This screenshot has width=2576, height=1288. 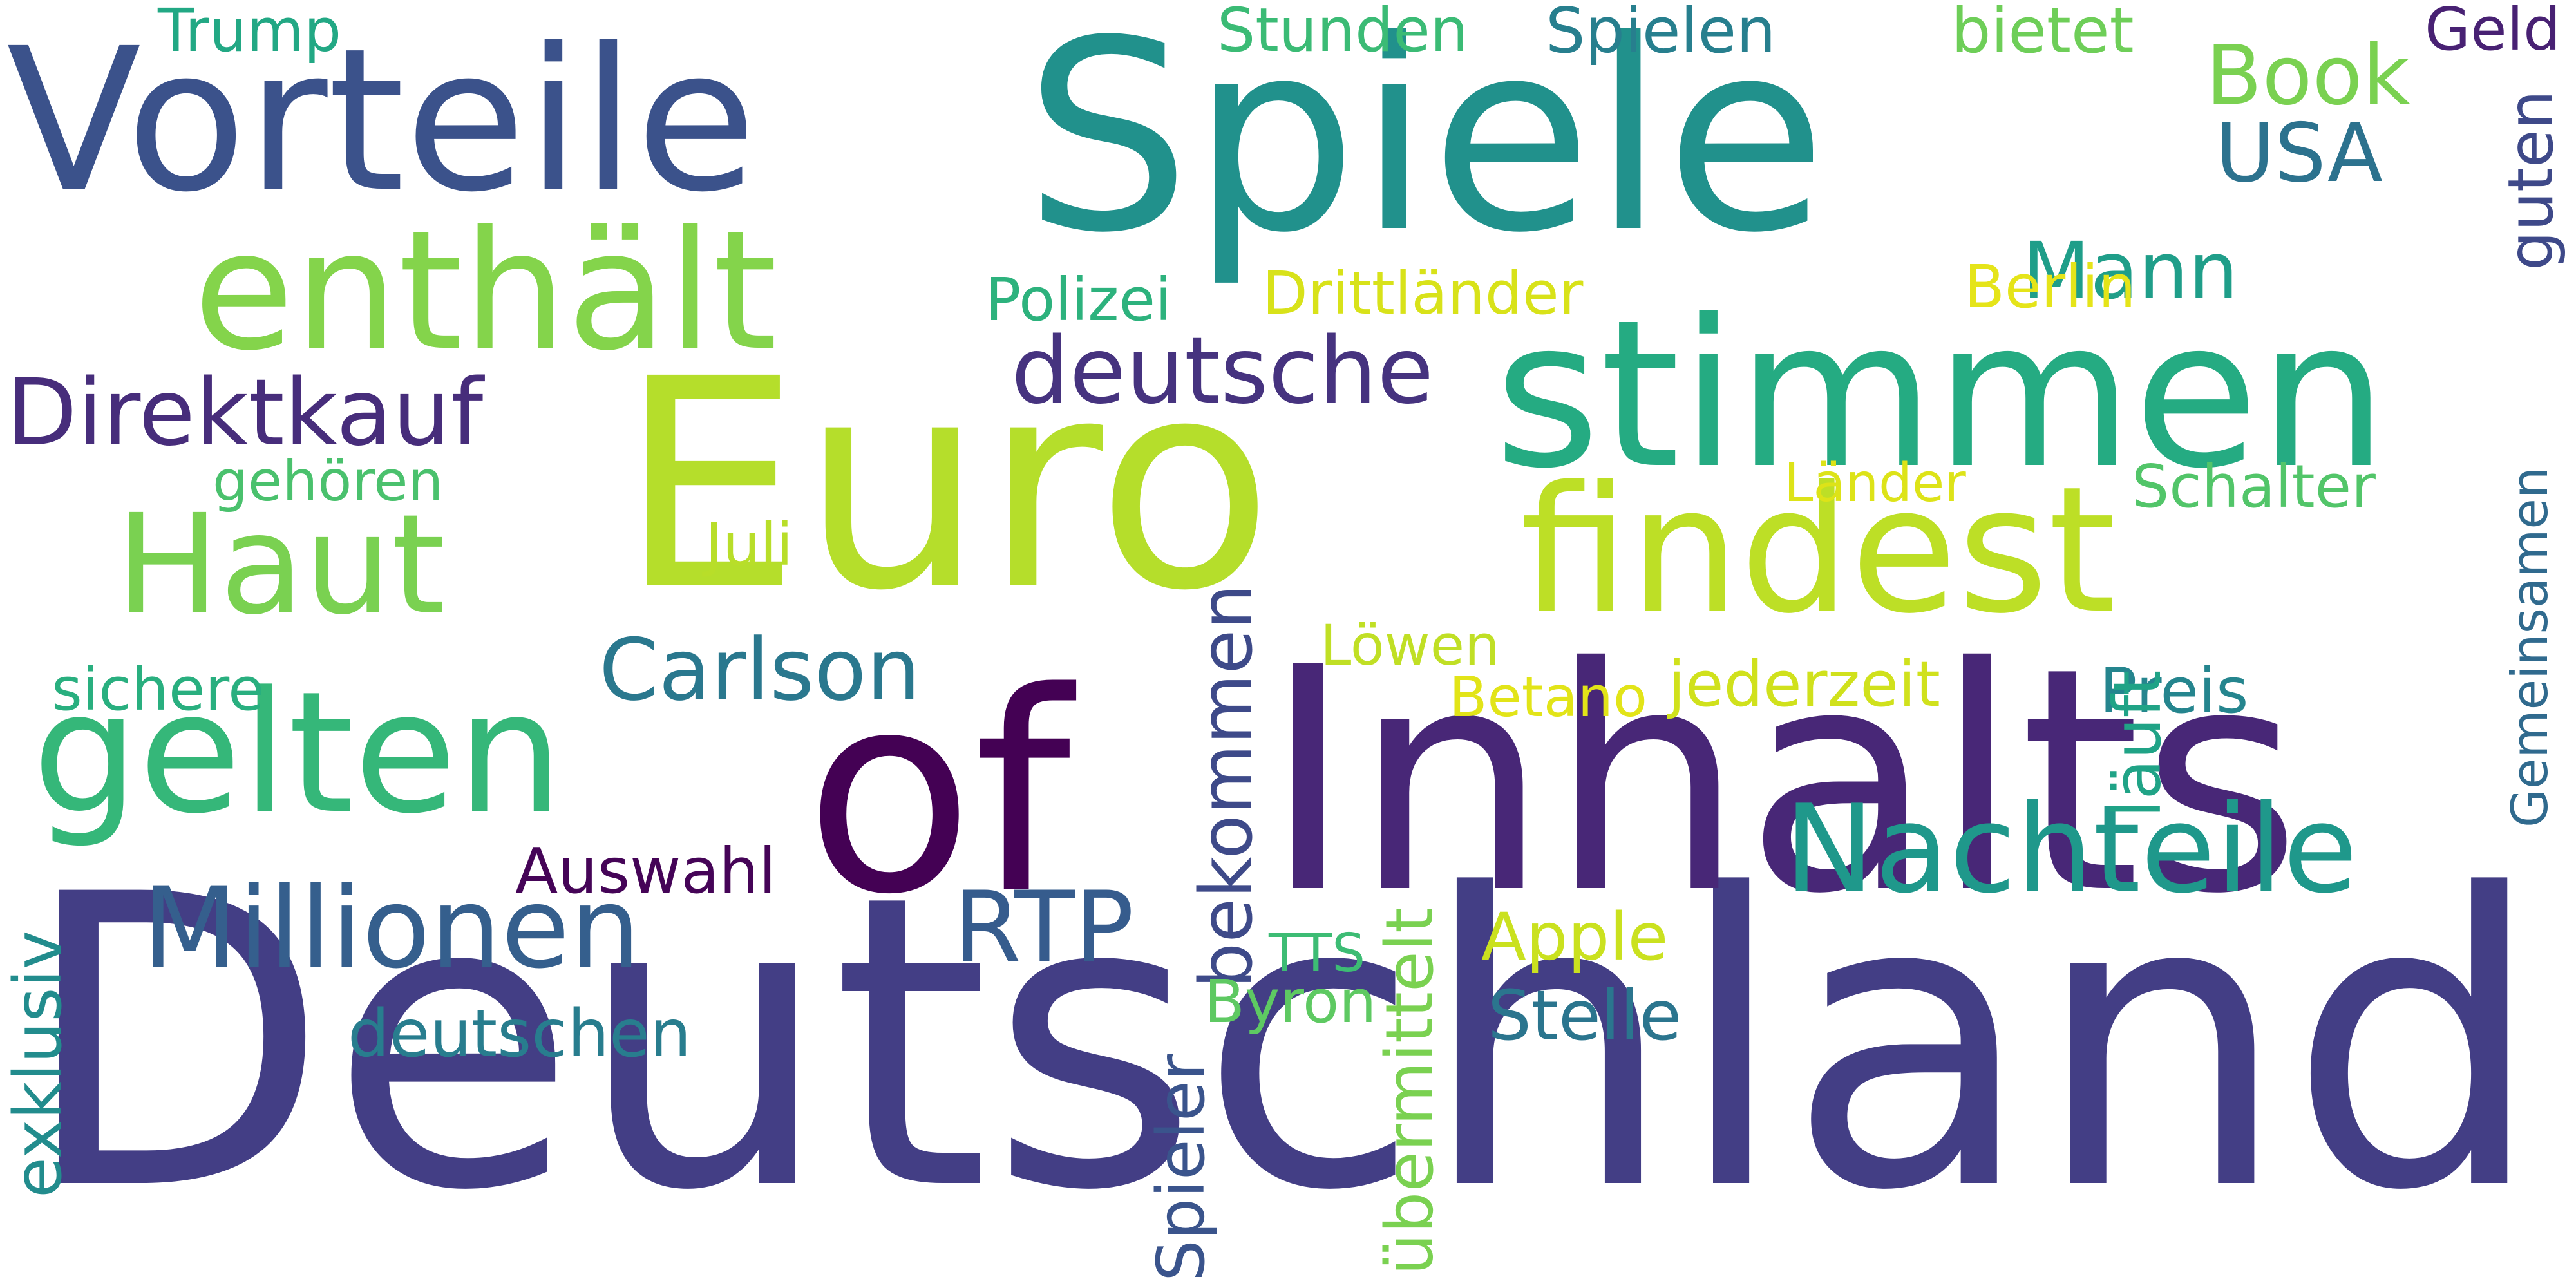 What do you see at coordinates (946, 485) in the screenshot?
I see `word-euro: Euro` at bounding box center [946, 485].